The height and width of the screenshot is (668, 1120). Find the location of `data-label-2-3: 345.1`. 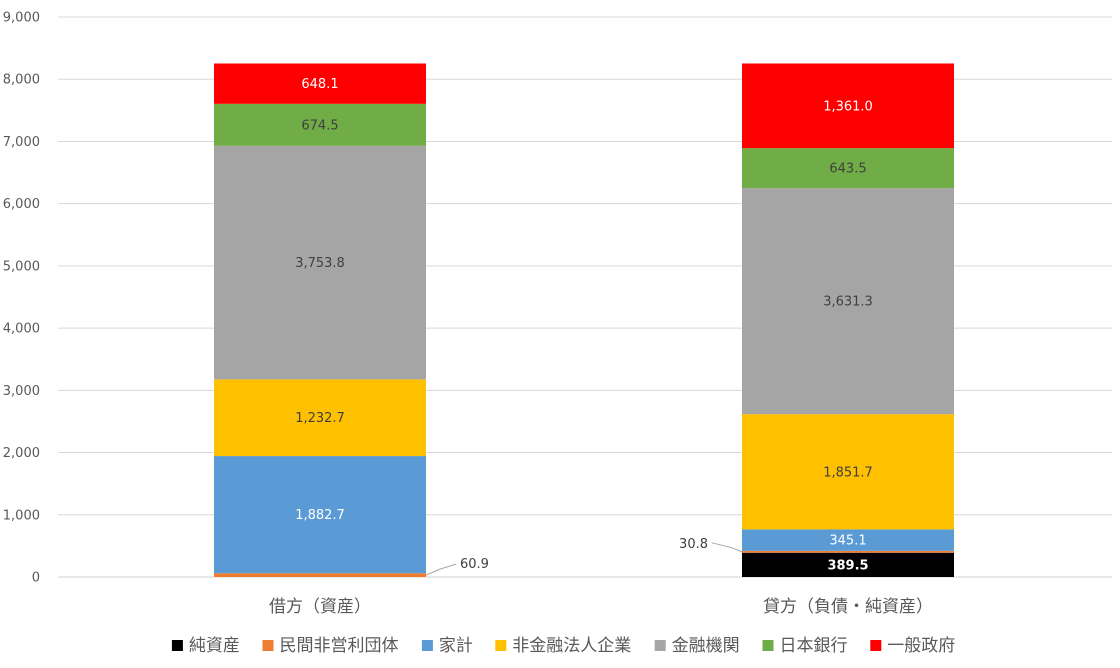

data-label-2-3: 345.1 is located at coordinates (847, 541).